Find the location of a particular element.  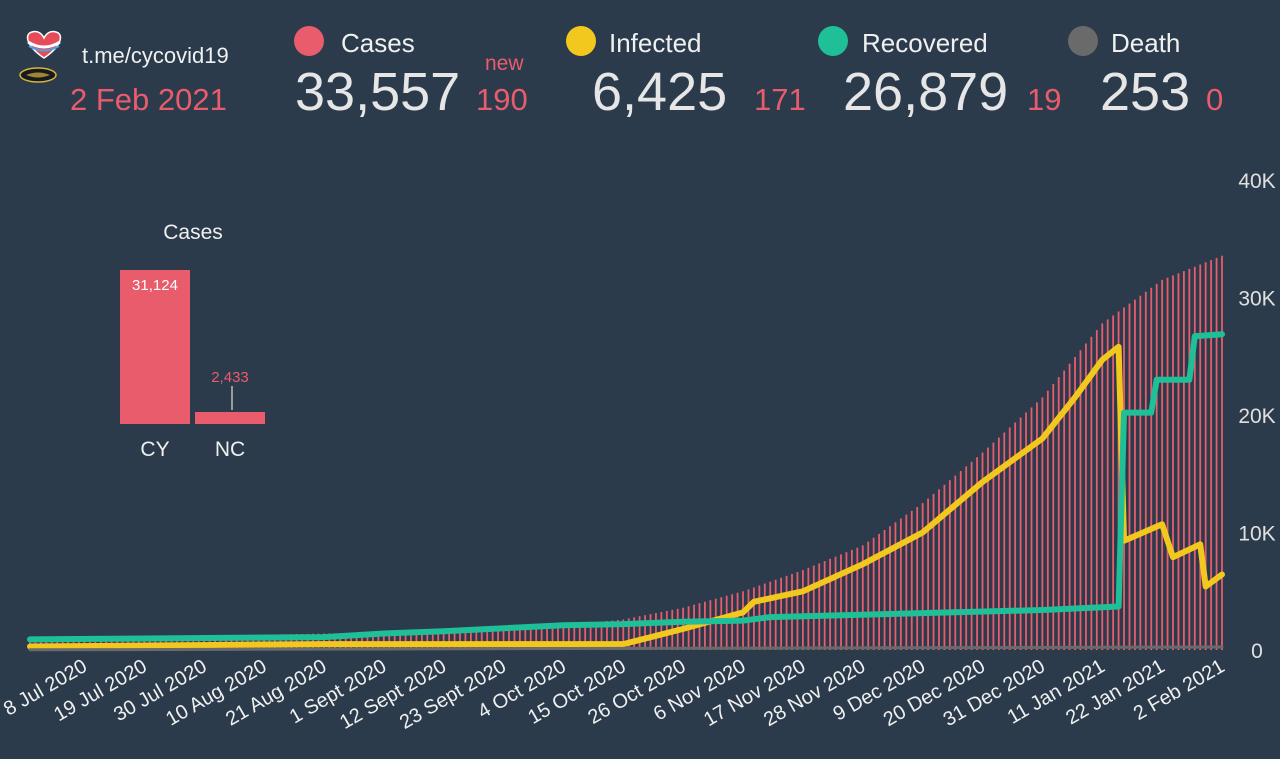

infected-dot-icon is located at coordinates (581, 41).